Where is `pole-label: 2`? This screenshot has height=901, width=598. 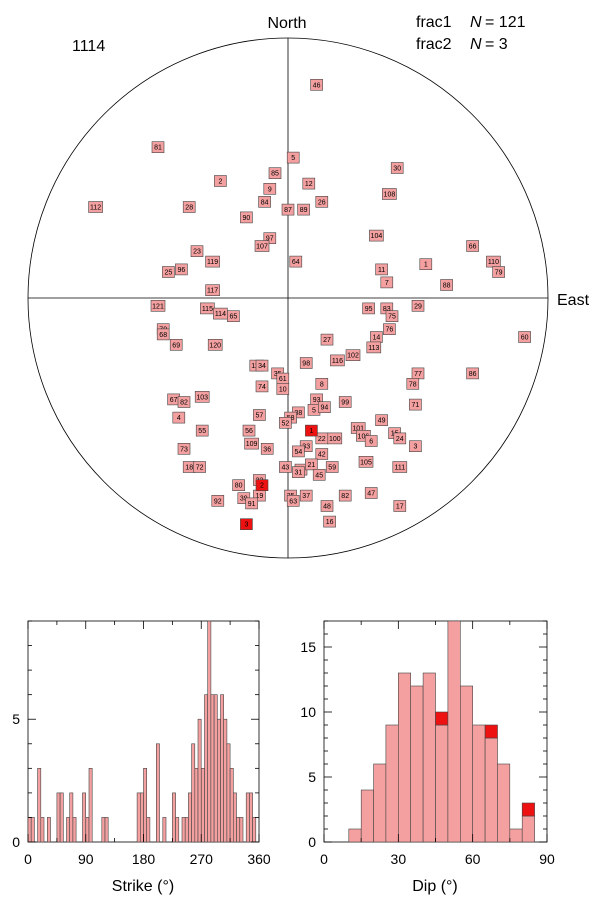
pole-label: 2 is located at coordinates (262, 486).